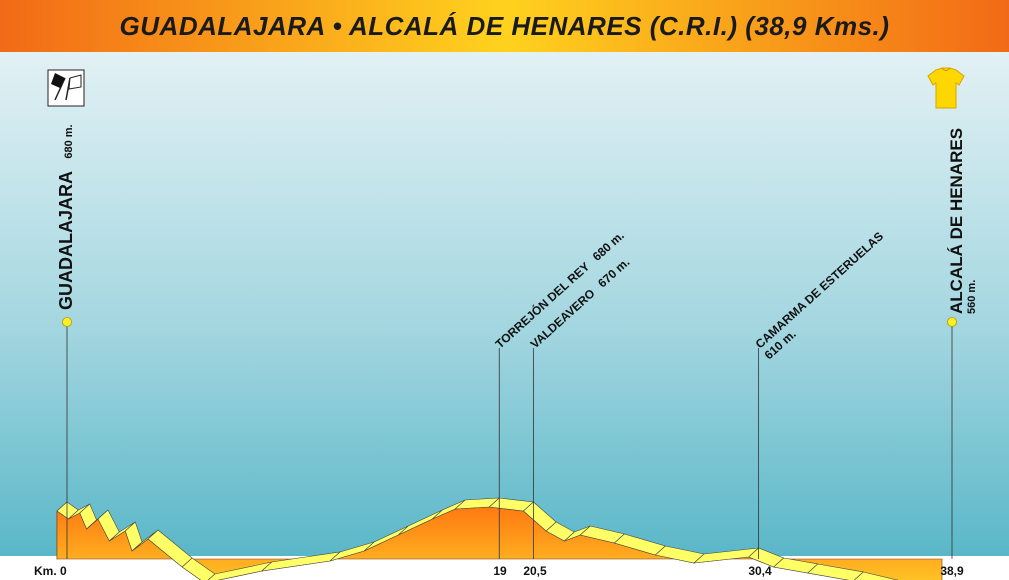  What do you see at coordinates (69, 141) in the screenshot?
I see `start-altitude: 680 m.` at bounding box center [69, 141].